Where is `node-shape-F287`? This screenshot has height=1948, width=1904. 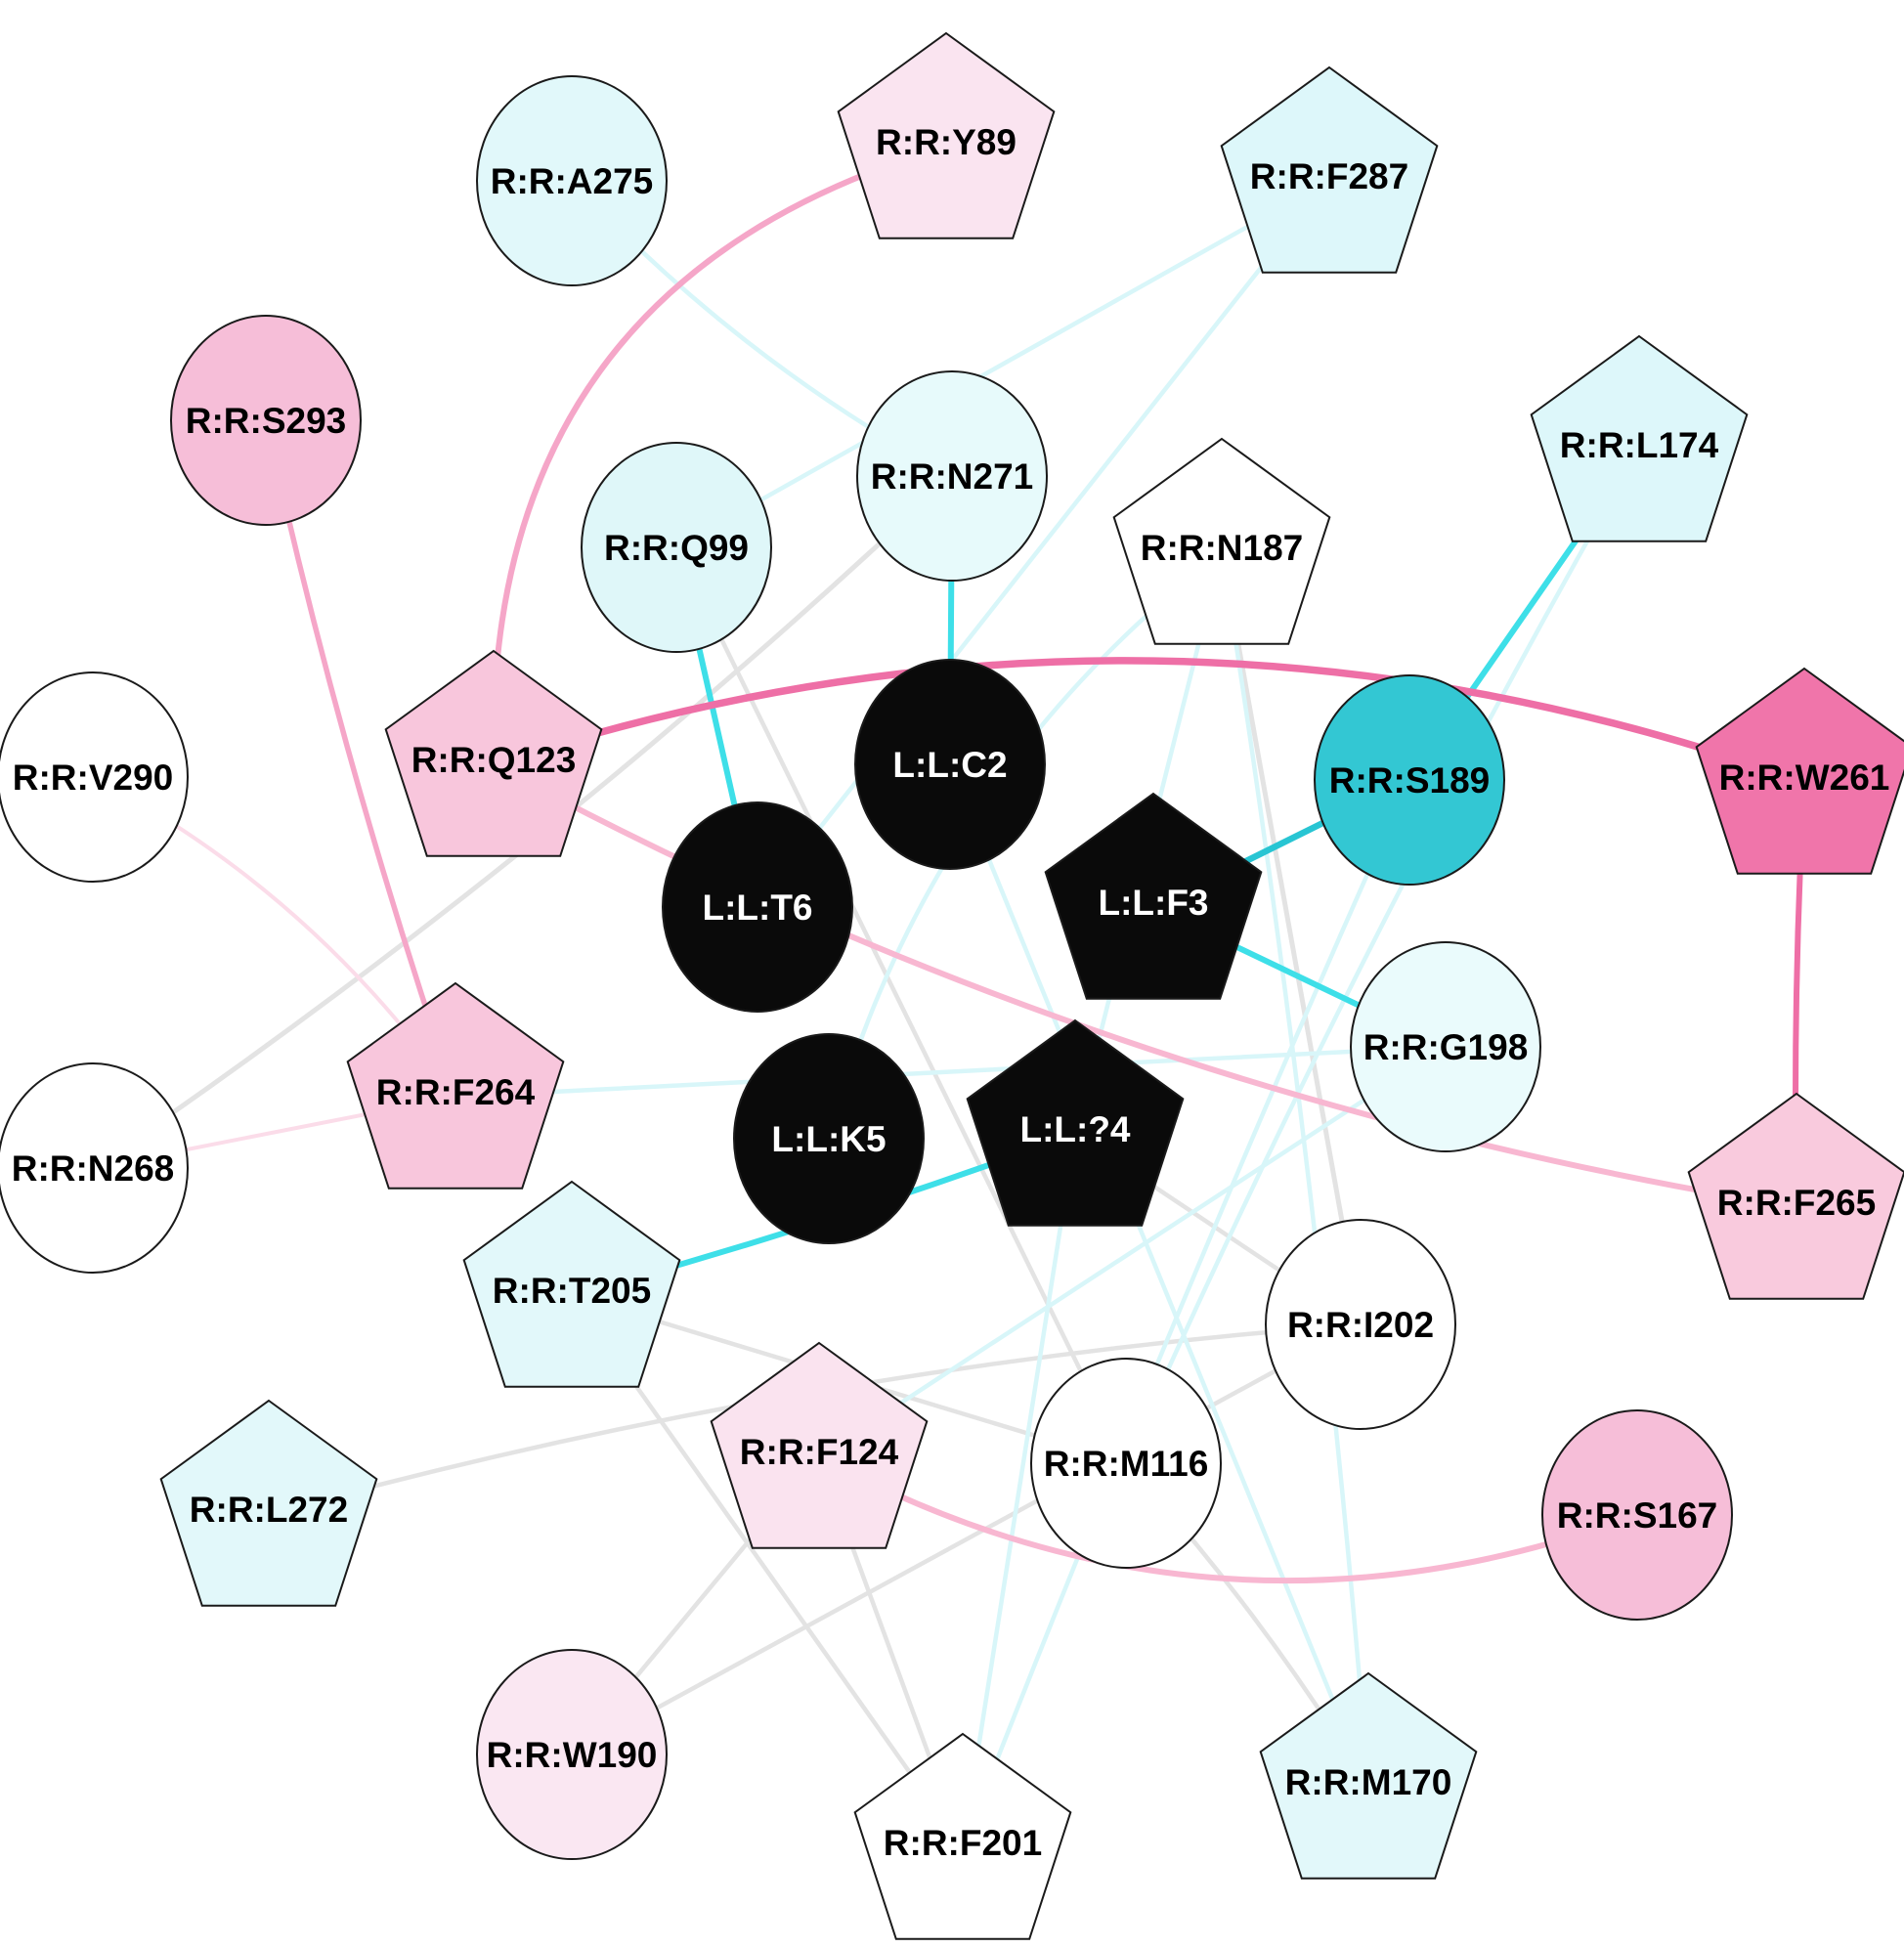
node-shape-F287 is located at coordinates (1329, 169).